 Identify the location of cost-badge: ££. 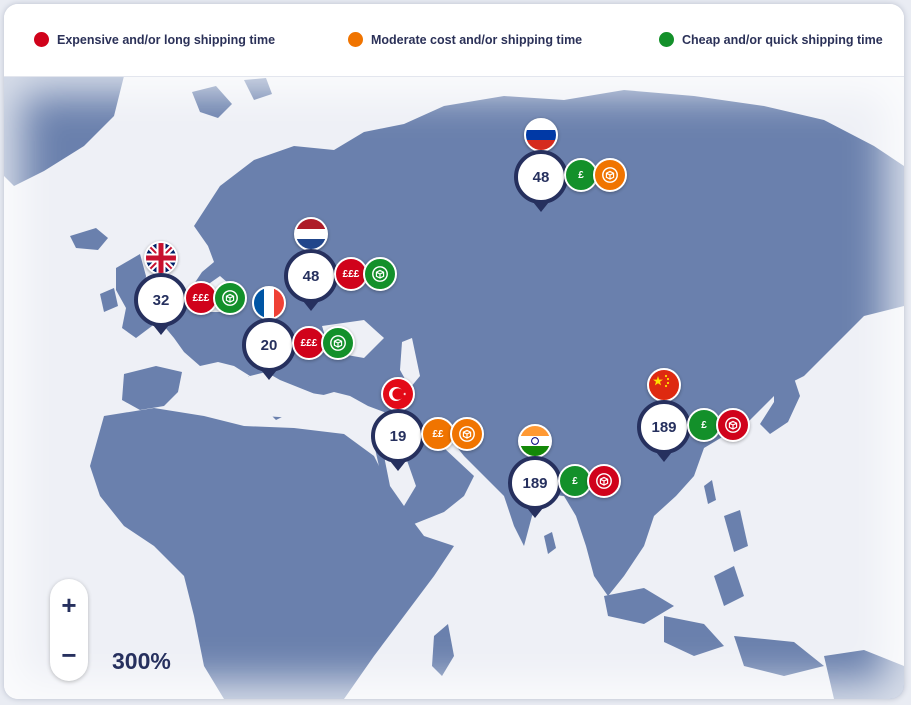
(438, 434).